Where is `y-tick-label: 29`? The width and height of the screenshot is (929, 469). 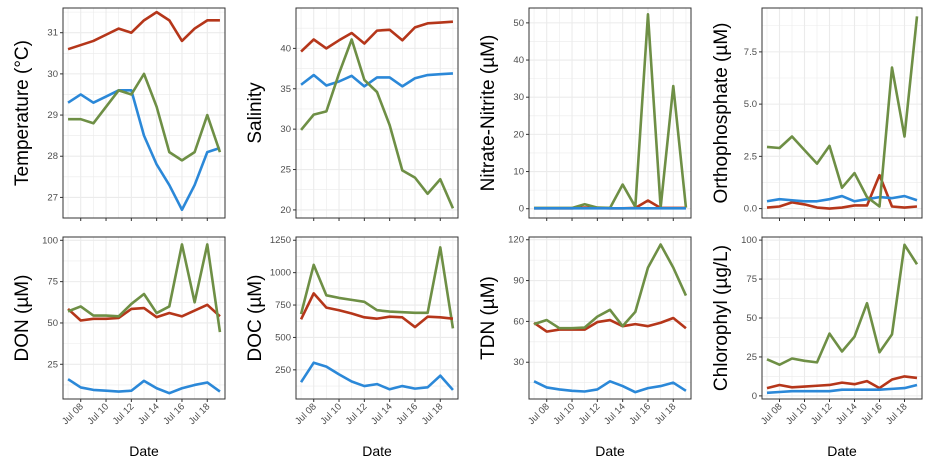 y-tick-label: 29 is located at coordinates (52, 115).